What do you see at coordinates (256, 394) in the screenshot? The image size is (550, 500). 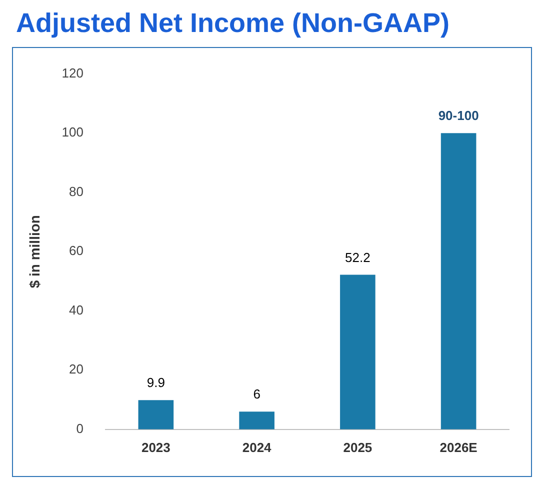 I see `data-label: 6` at bounding box center [256, 394].